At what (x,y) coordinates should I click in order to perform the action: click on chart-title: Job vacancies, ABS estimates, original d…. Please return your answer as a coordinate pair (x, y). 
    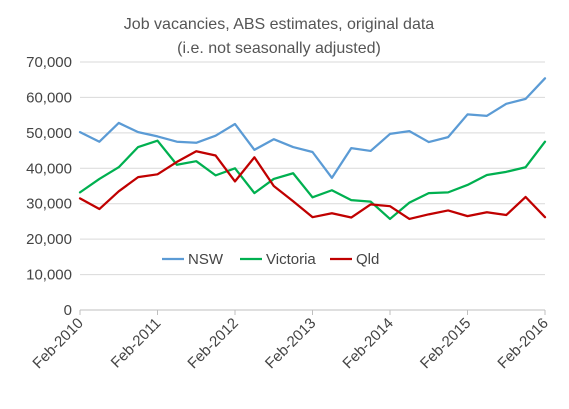
    Looking at the image, I should click on (279, 24).